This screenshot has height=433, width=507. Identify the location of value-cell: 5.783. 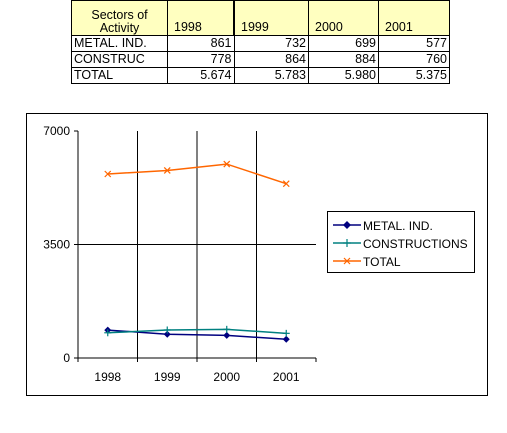
(271, 75).